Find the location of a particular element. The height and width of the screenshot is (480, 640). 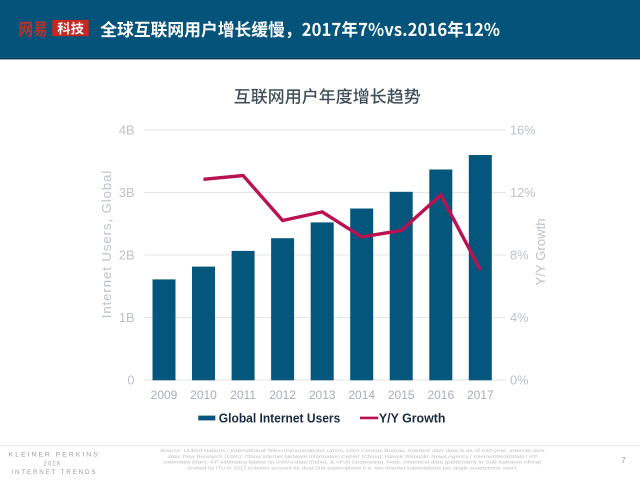

svg-text: Internet Users, Global is located at coordinates (106, 244).